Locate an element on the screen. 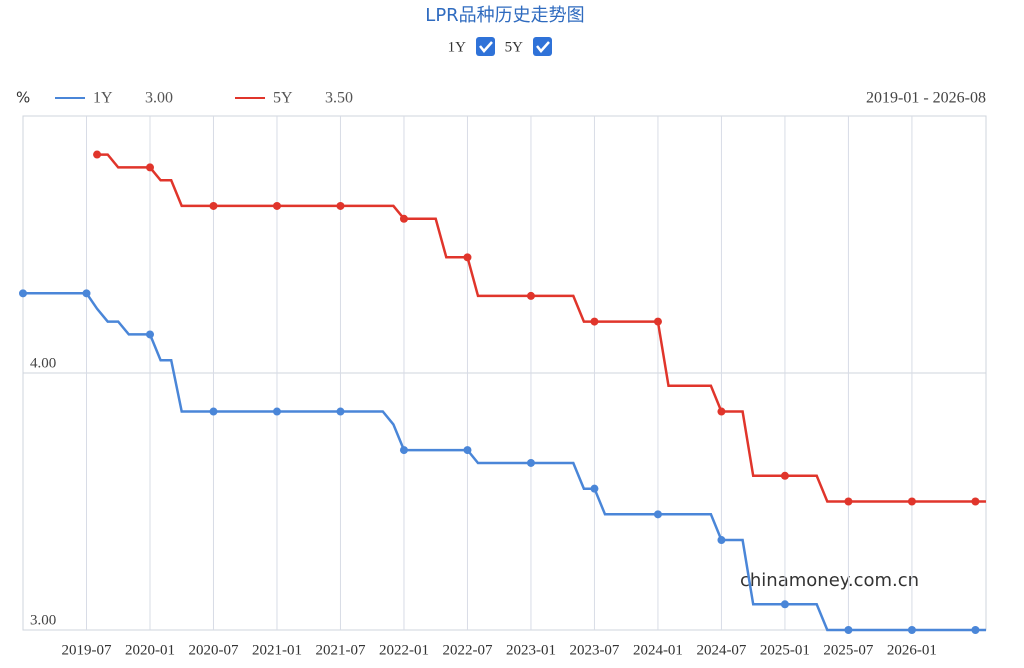 The image size is (1024, 668). x-tick-label: 2019-07 is located at coordinates (86, 650).